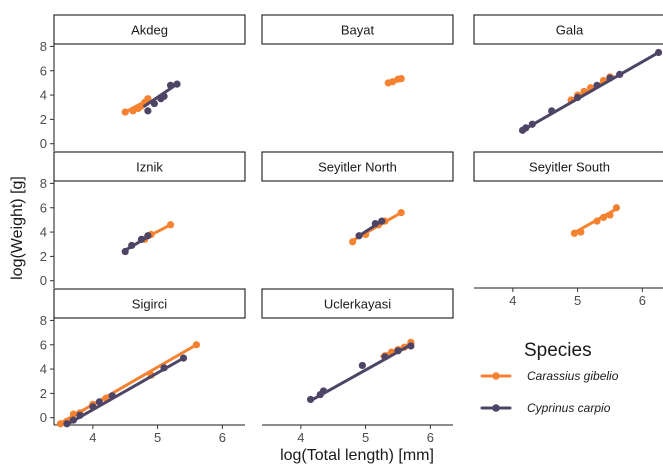 This screenshot has width=663, height=469. I want to click on x-axis-title: log(Total length) [mm], so click(357, 455).